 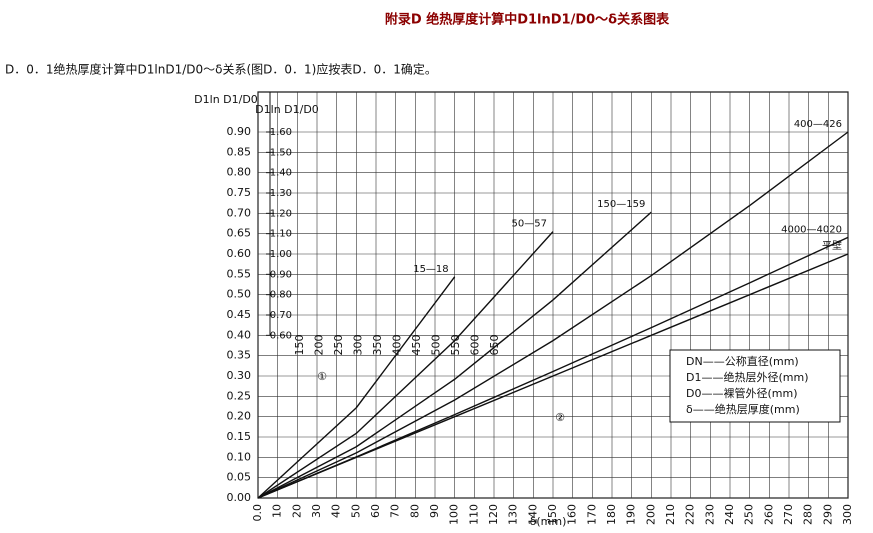 What do you see at coordinates (729, 514) in the screenshot?
I see `x-tick-label: 240` at bounding box center [729, 514].